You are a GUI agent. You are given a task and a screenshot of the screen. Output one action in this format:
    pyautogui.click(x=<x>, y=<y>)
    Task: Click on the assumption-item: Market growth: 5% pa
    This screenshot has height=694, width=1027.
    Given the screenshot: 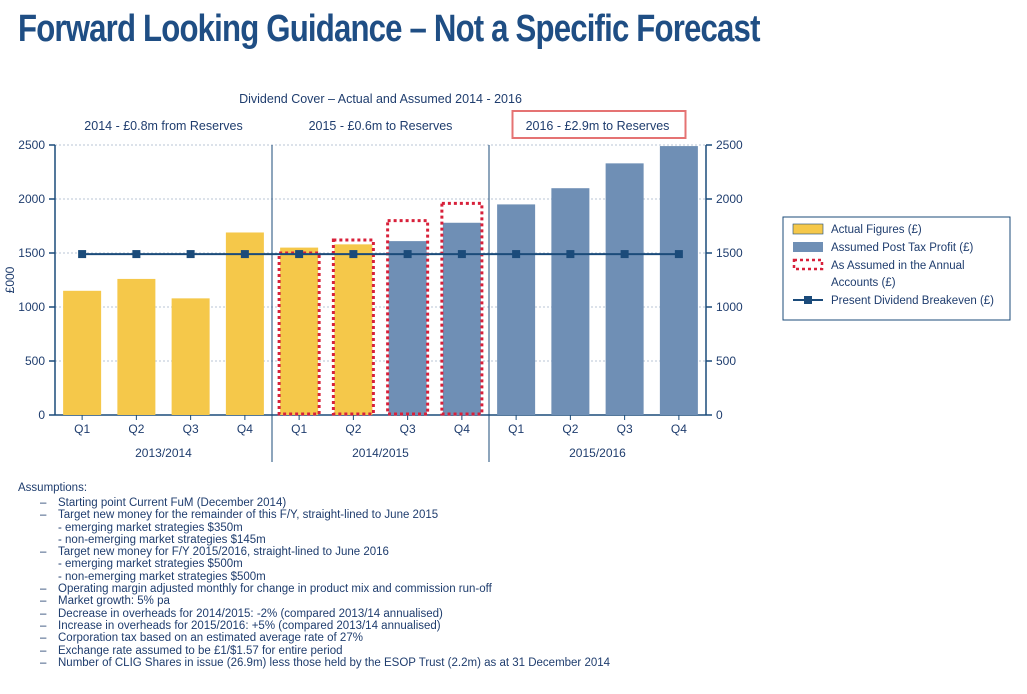 What is the action you would take?
    pyautogui.click(x=325, y=601)
    